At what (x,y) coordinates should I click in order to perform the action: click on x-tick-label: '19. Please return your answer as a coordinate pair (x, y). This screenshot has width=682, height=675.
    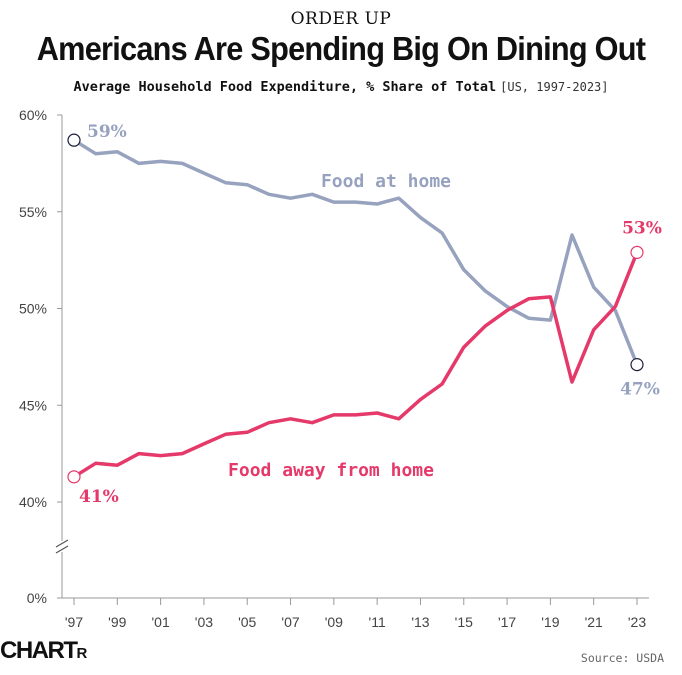
    Looking at the image, I should click on (550, 622).